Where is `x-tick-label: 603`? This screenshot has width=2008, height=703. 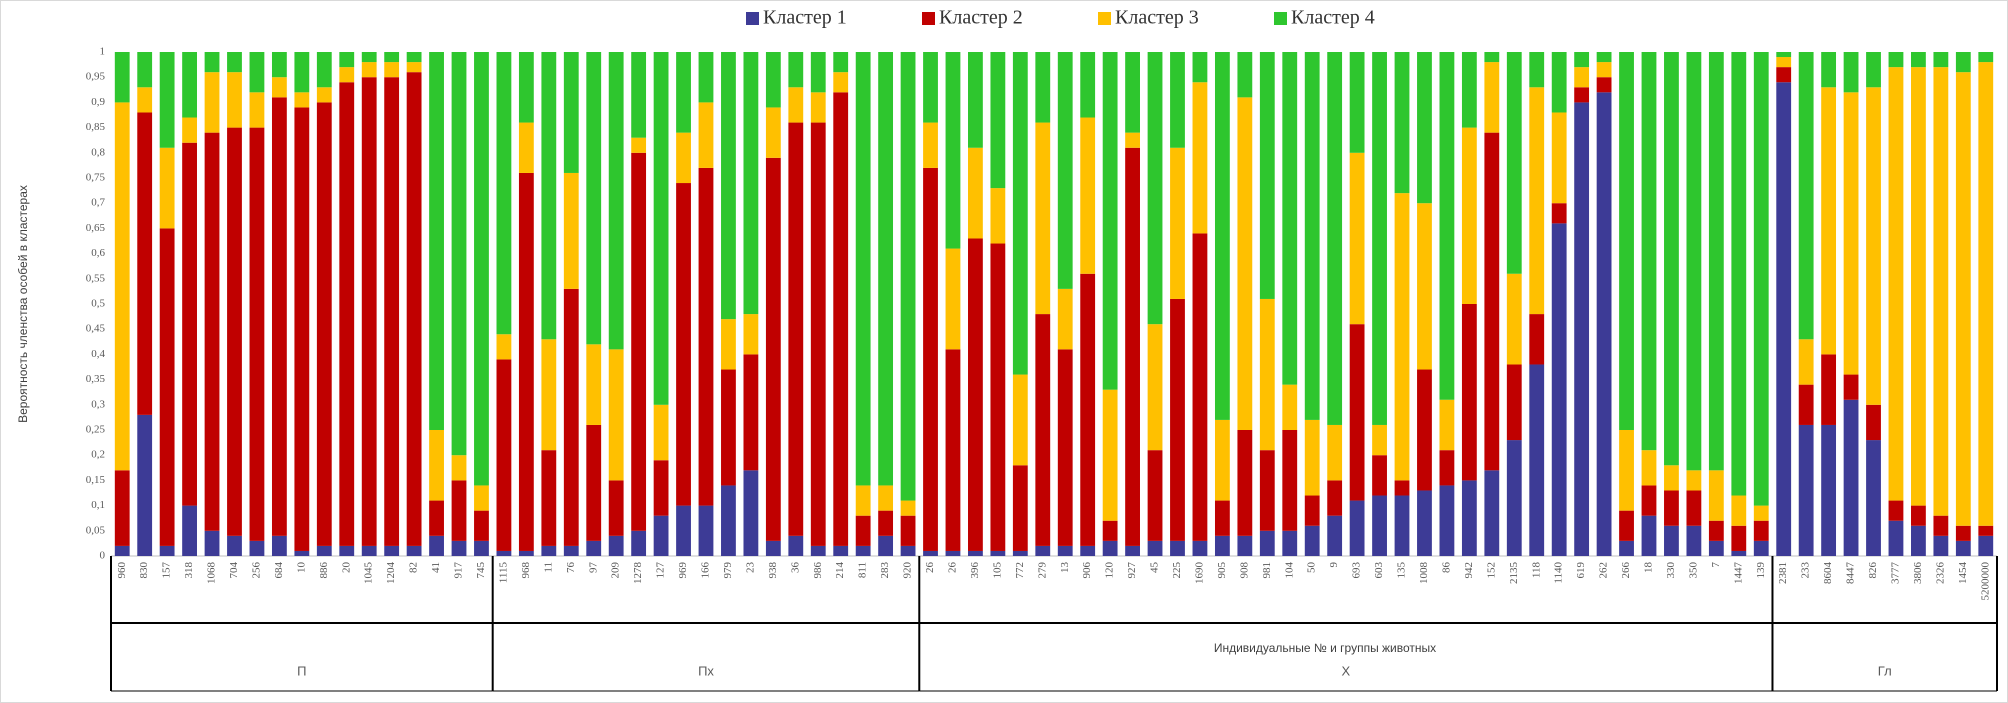 x-tick-label: 603 is located at coordinates (1379, 570).